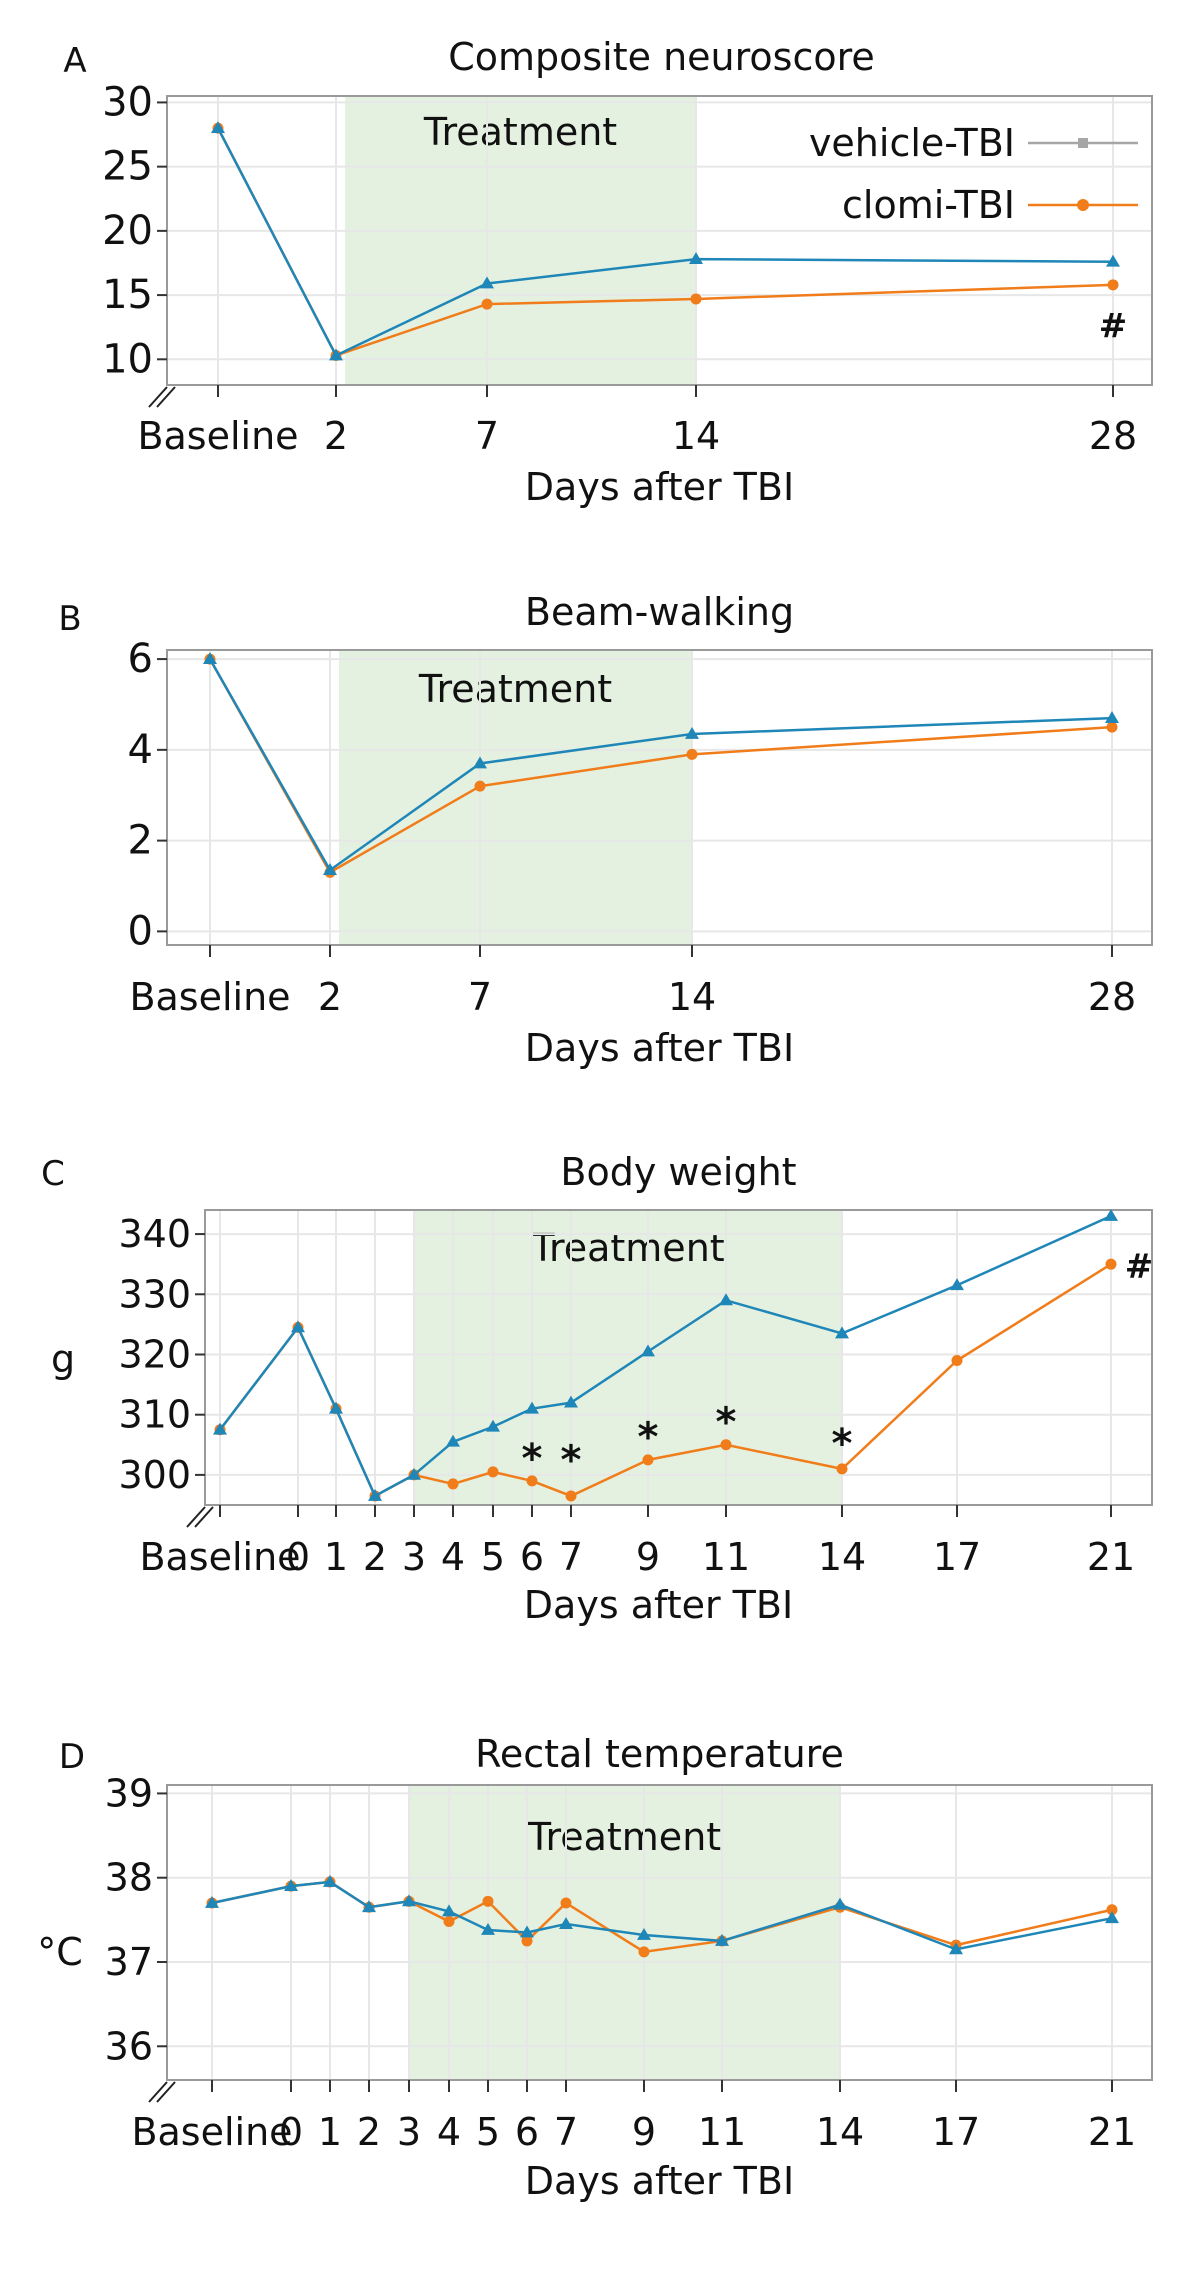 The image size is (1204, 2288). I want to click on y-tick-label: 6, so click(140, 659).